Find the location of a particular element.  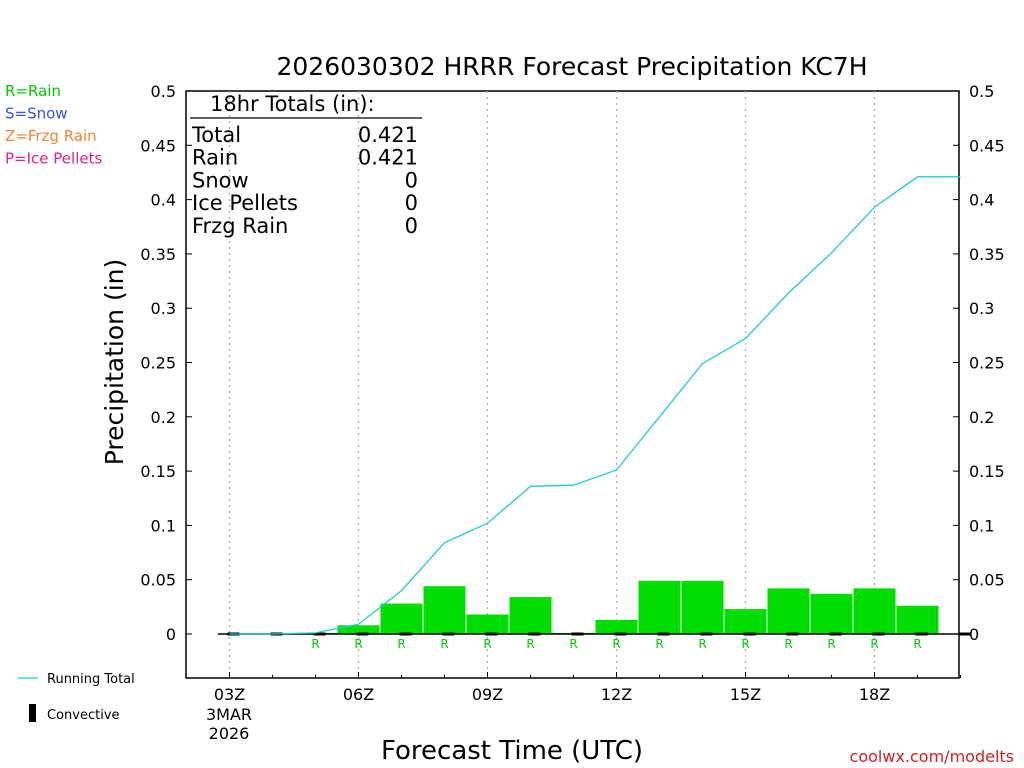

y-tick-label-left: 0.5 is located at coordinates (163, 91).